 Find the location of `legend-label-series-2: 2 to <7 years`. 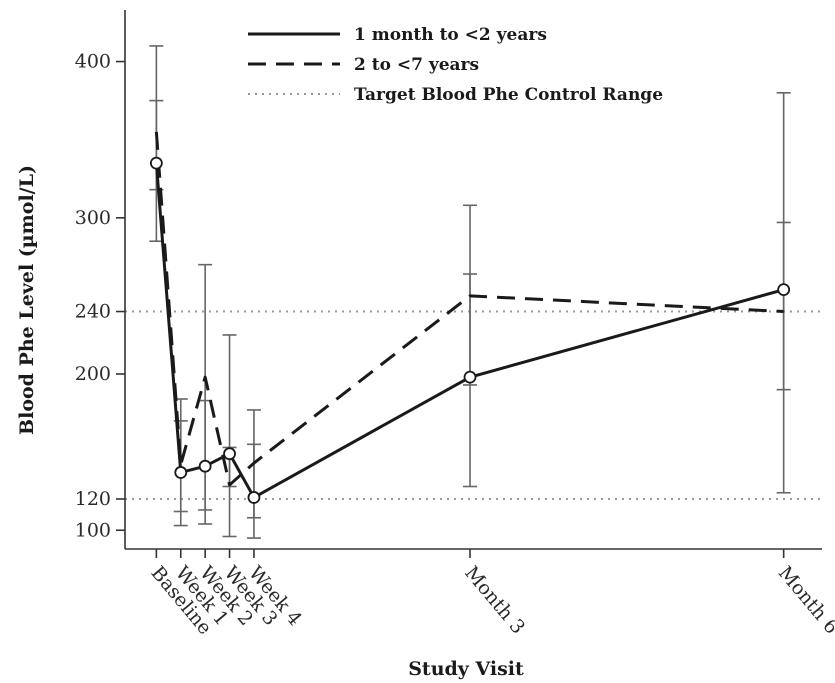

legend-label-series-2: 2 to <7 years is located at coordinates (416, 65).